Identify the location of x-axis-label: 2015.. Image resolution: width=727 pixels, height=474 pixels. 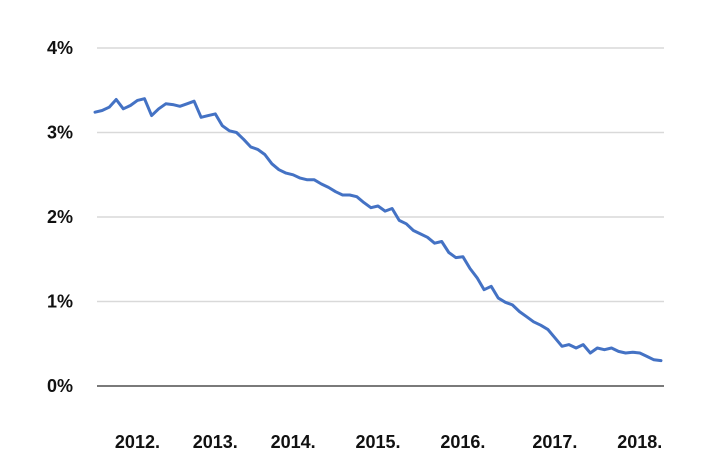
(377, 442).